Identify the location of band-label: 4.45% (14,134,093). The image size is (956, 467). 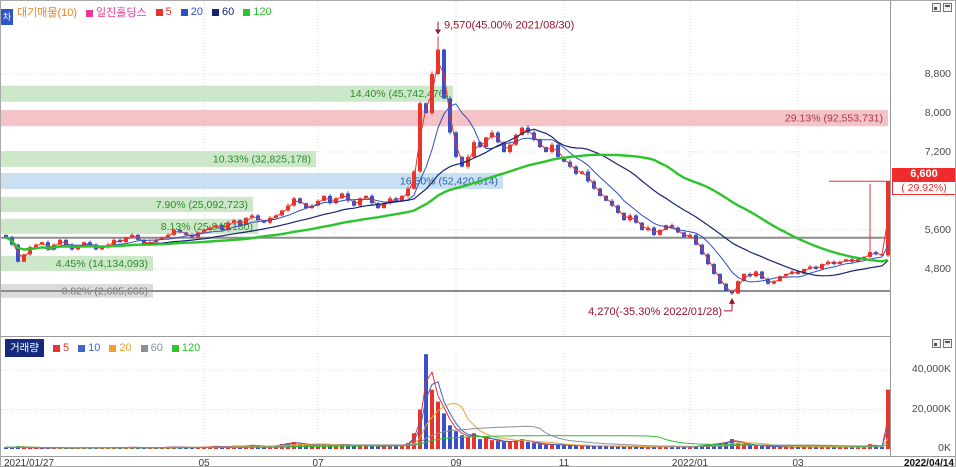
(102, 264).